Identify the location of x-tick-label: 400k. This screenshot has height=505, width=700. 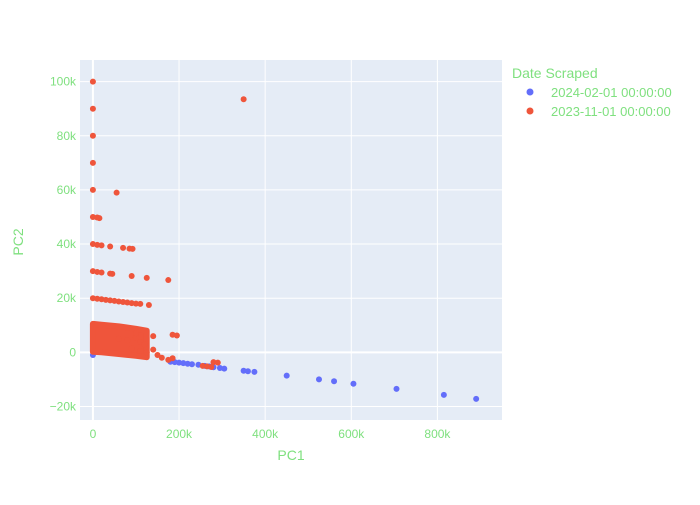
(265, 434).